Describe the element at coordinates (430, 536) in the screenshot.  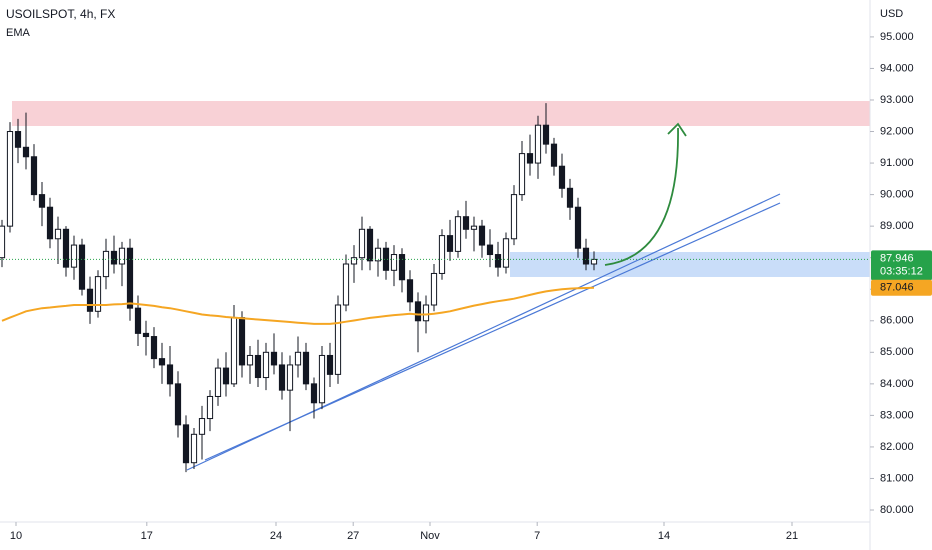
I see `x-tick-label: Nov` at that location.